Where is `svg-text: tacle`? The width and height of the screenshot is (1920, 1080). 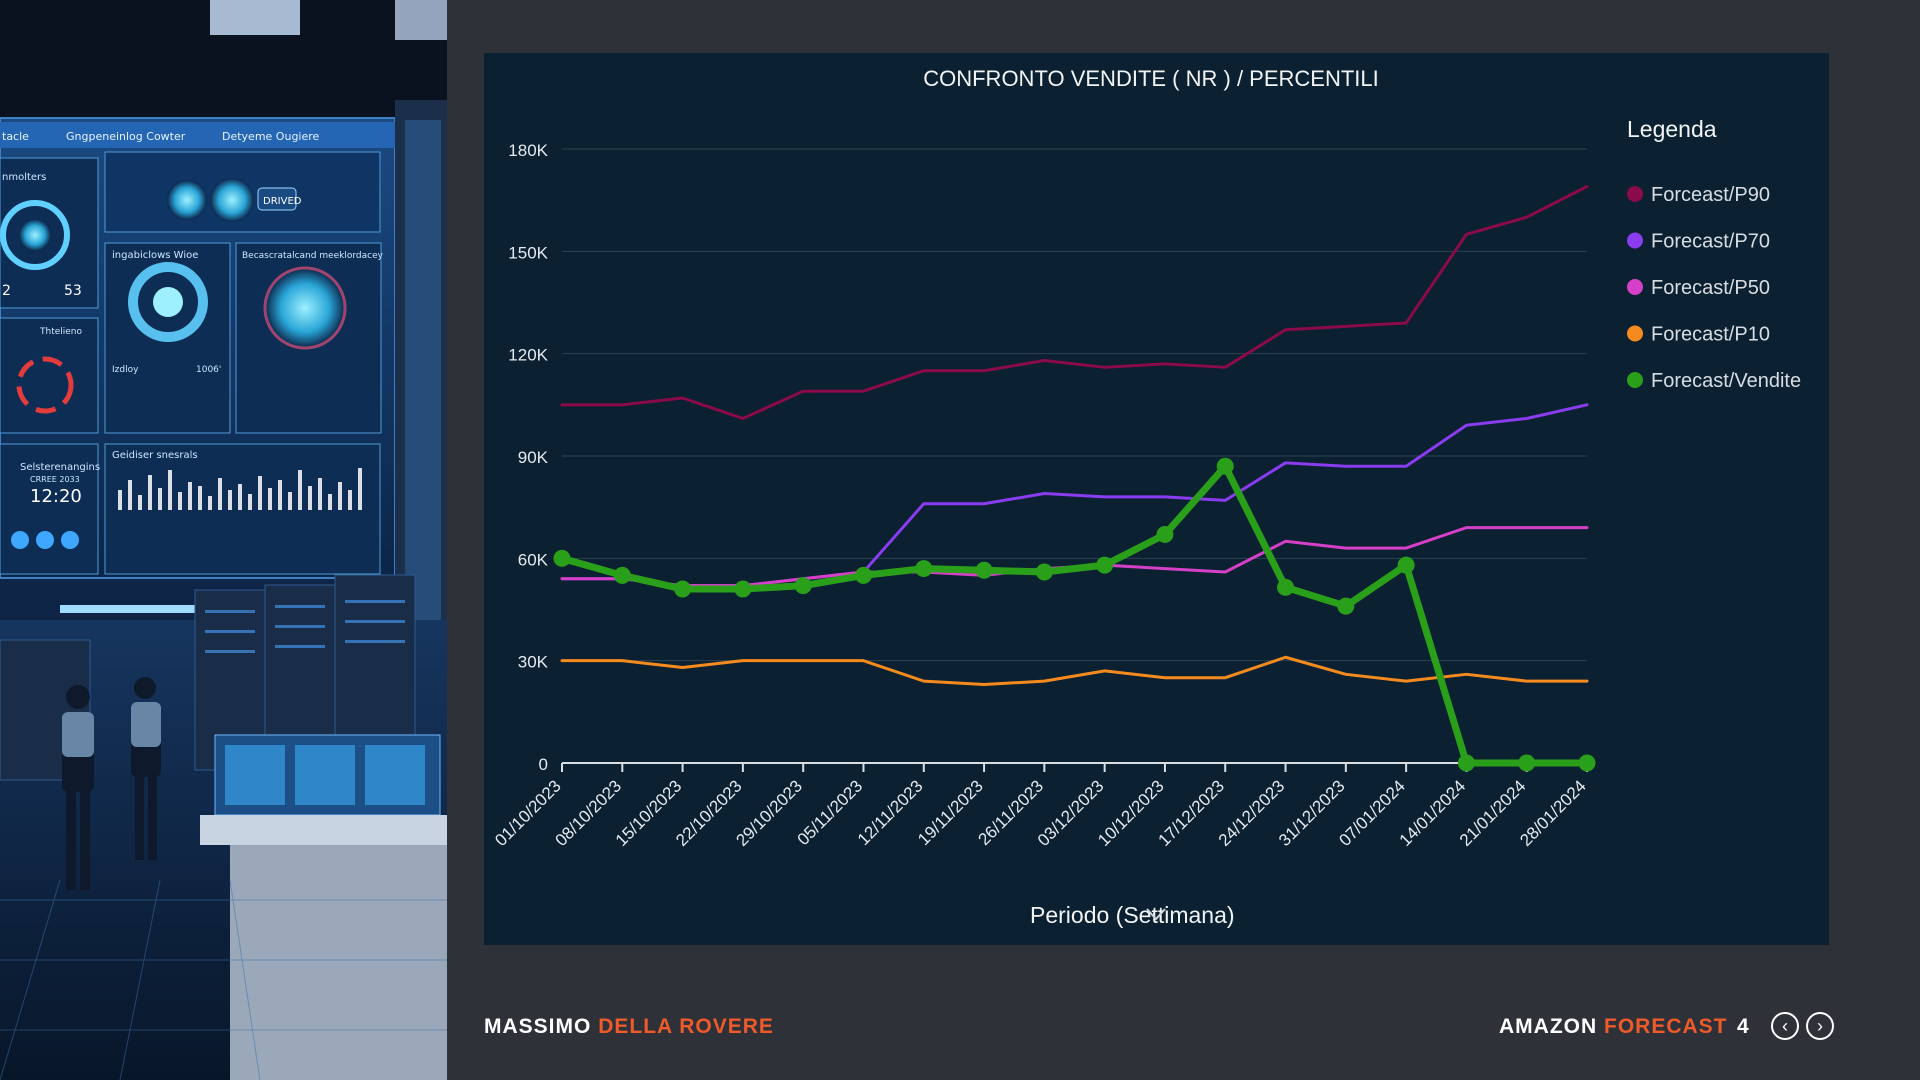
svg-text: tacle is located at coordinates (15, 136).